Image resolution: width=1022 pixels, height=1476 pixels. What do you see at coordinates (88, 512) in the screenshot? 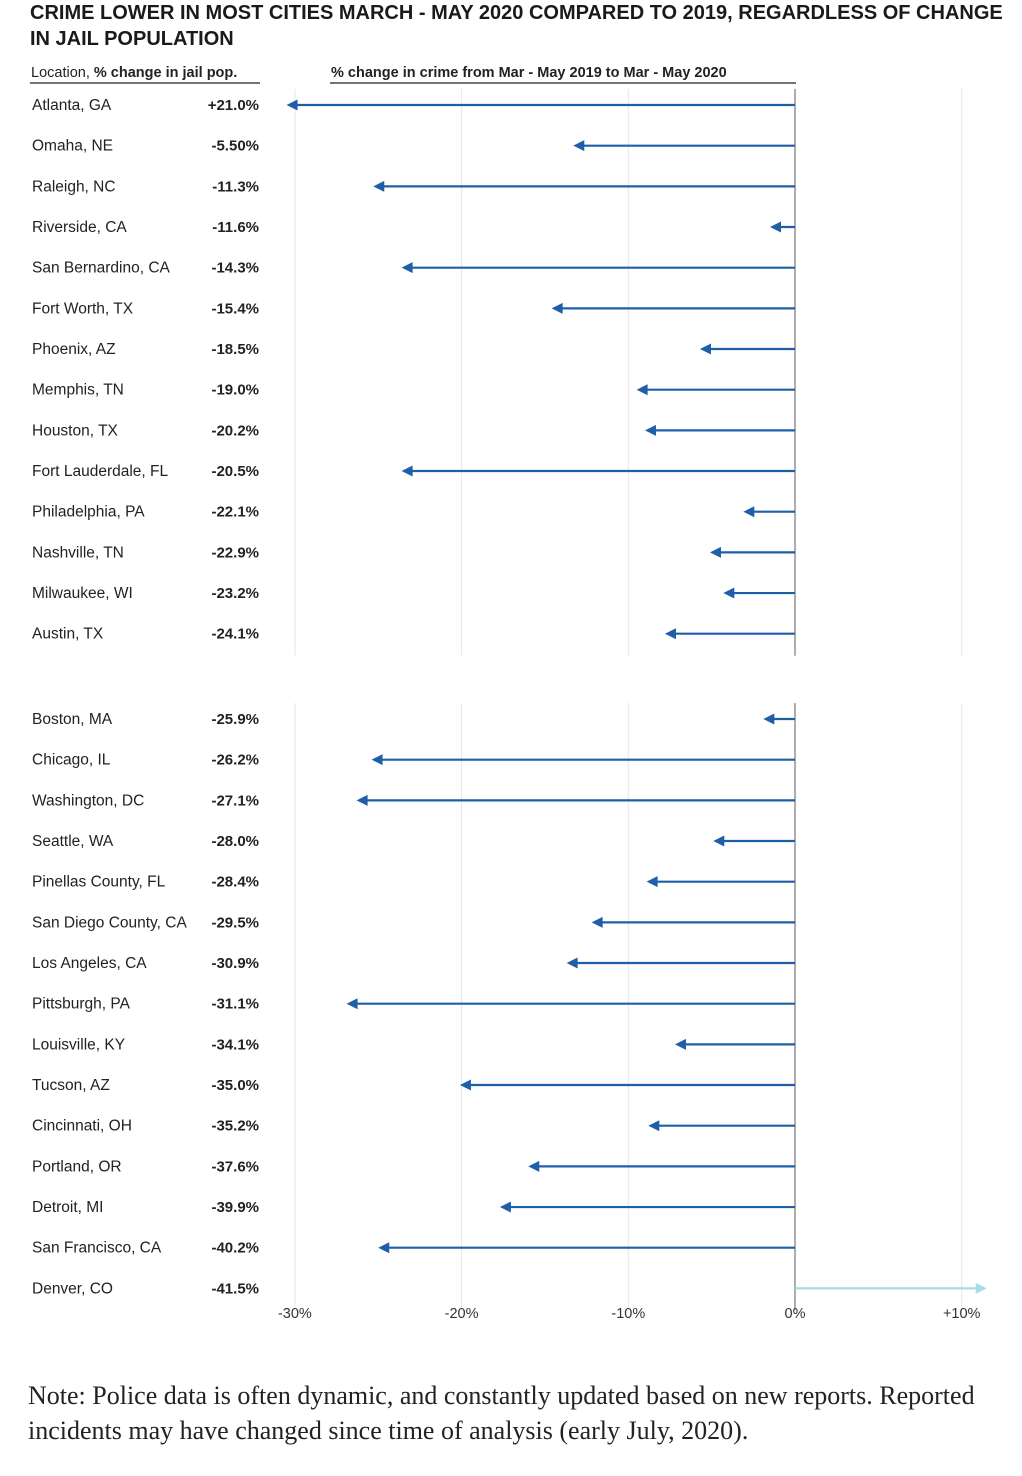
I see `location-label: Philadelphia, PA` at bounding box center [88, 512].